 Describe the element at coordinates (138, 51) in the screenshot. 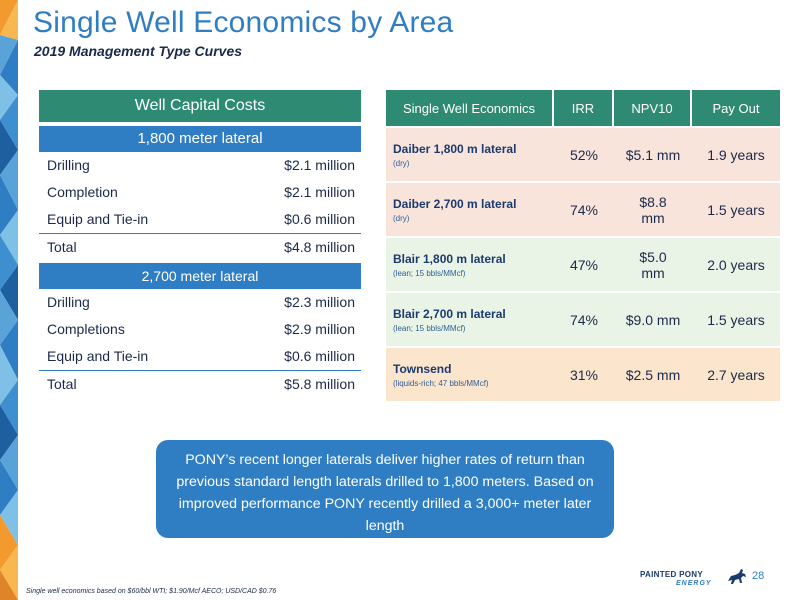

I see `page-subtitle: 2019 Management Type Curves` at that location.